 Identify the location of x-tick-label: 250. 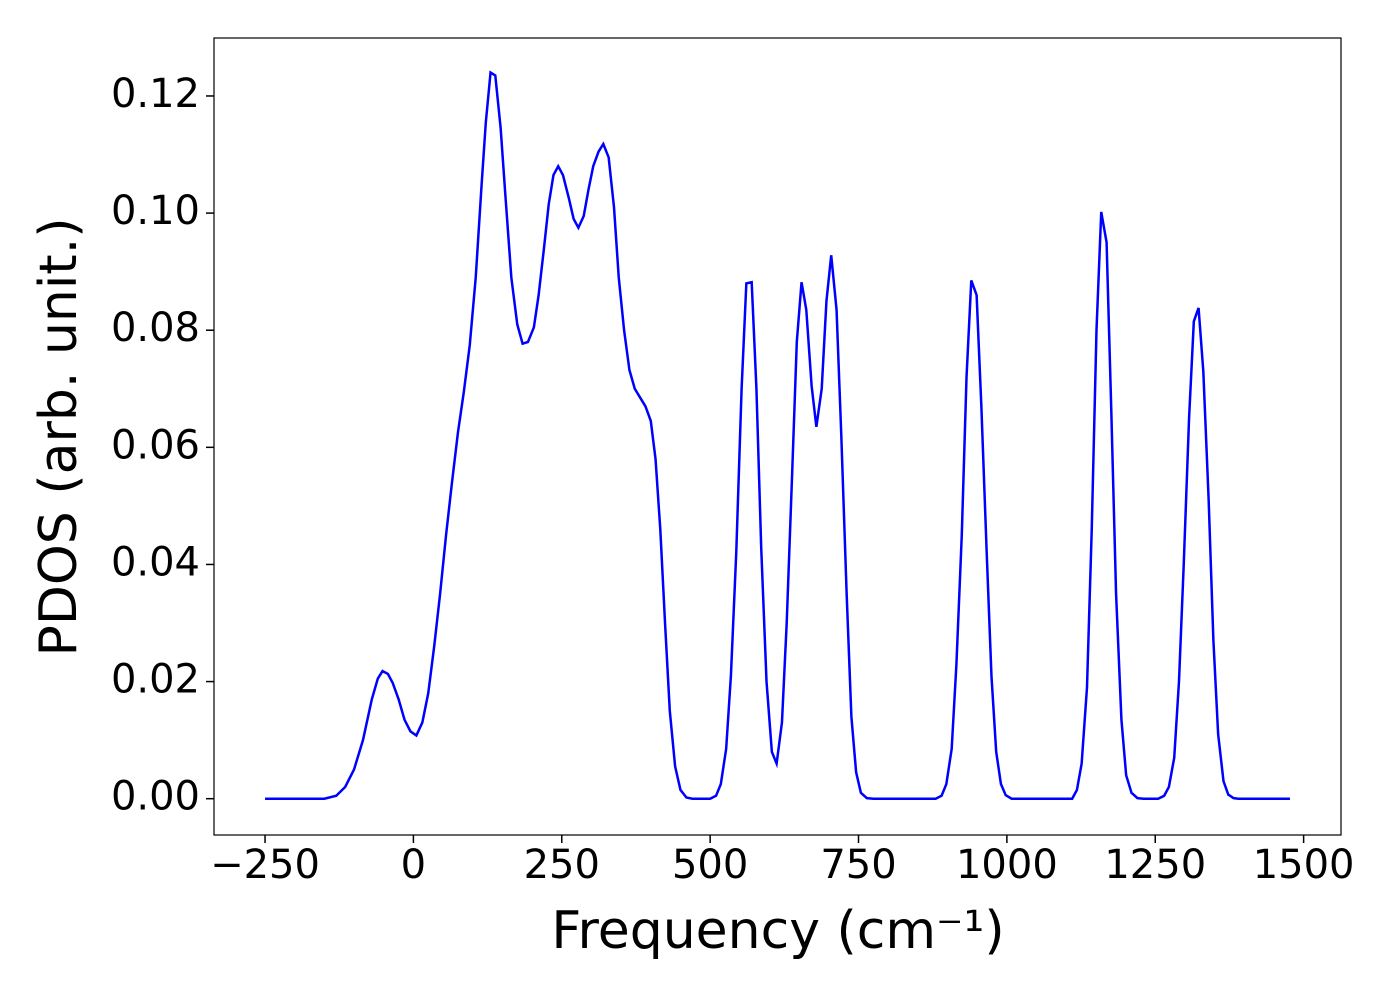
(562, 865).